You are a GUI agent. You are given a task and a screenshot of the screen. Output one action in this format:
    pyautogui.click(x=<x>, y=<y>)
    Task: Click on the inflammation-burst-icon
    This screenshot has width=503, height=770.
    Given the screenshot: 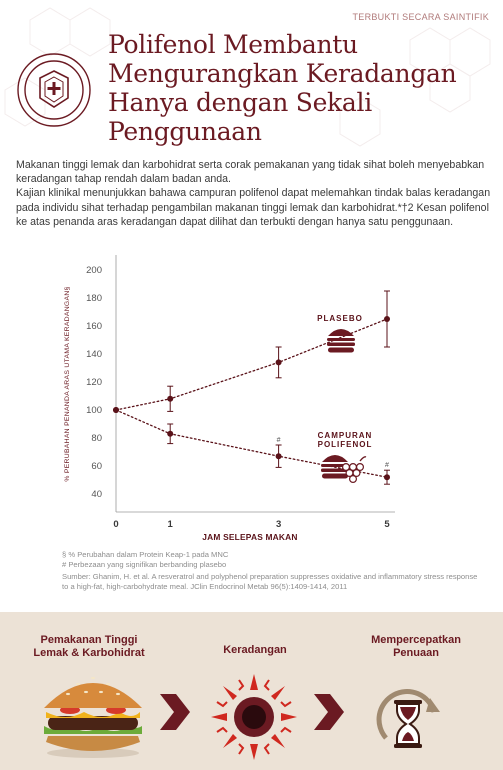 What is the action you would take?
    pyautogui.click(x=254, y=717)
    